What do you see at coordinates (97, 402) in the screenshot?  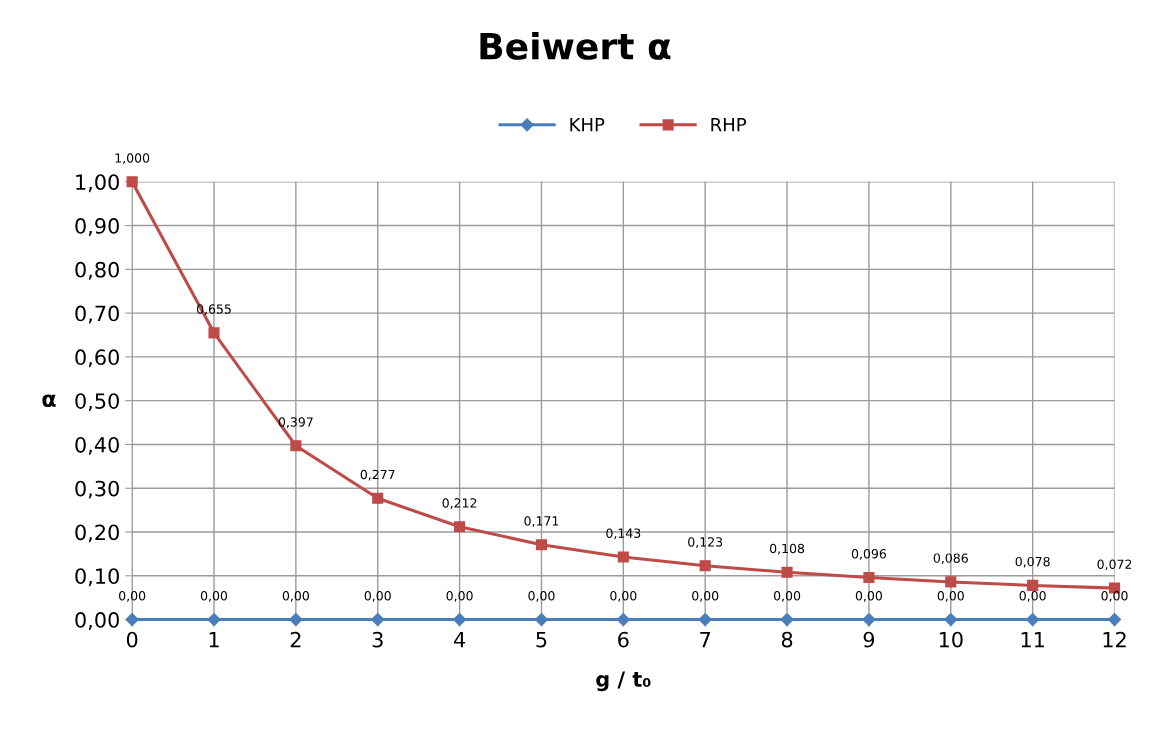 I see `y-tick-label: 0,50` at bounding box center [97, 402].